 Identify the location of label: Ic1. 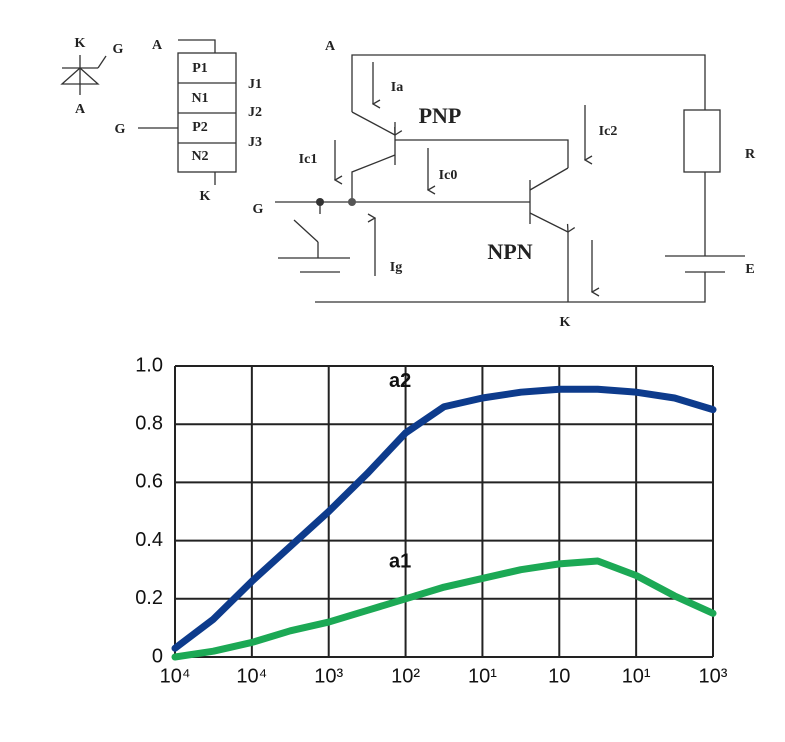
(308, 159).